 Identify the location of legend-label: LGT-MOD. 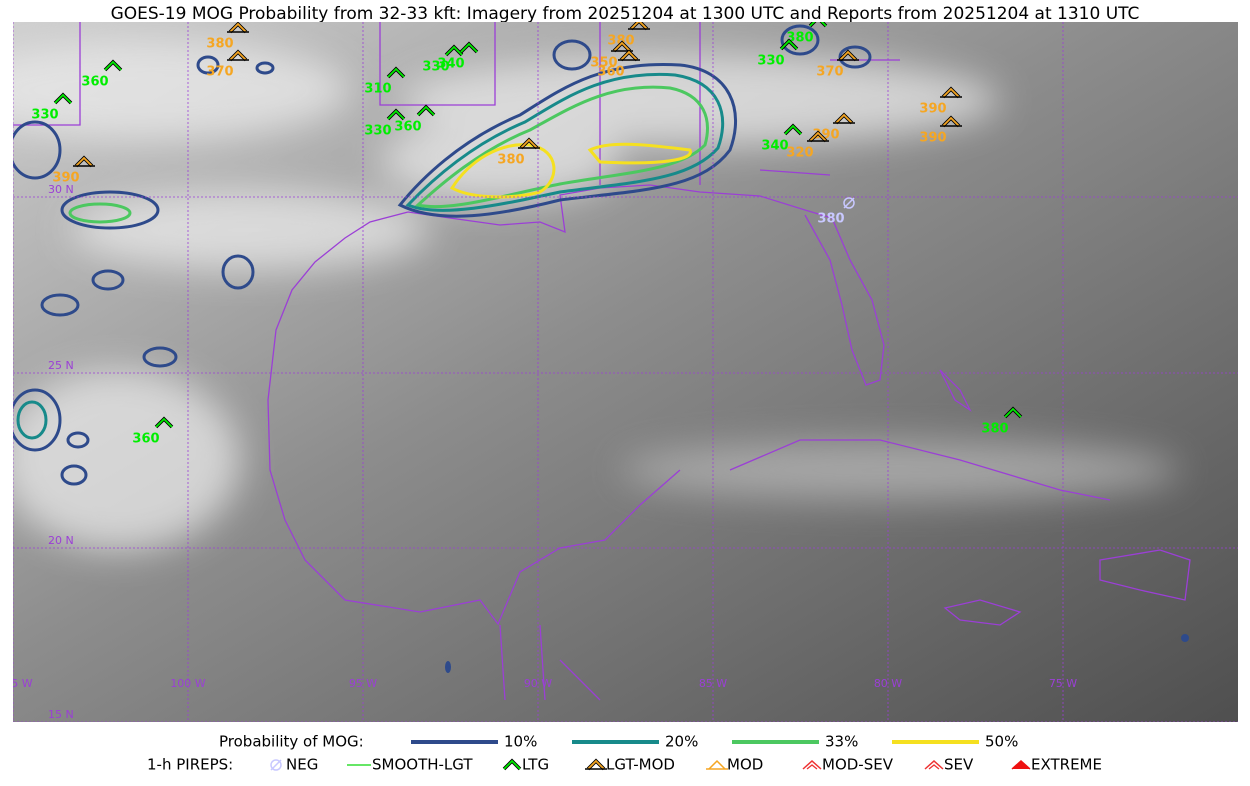
(640, 765).